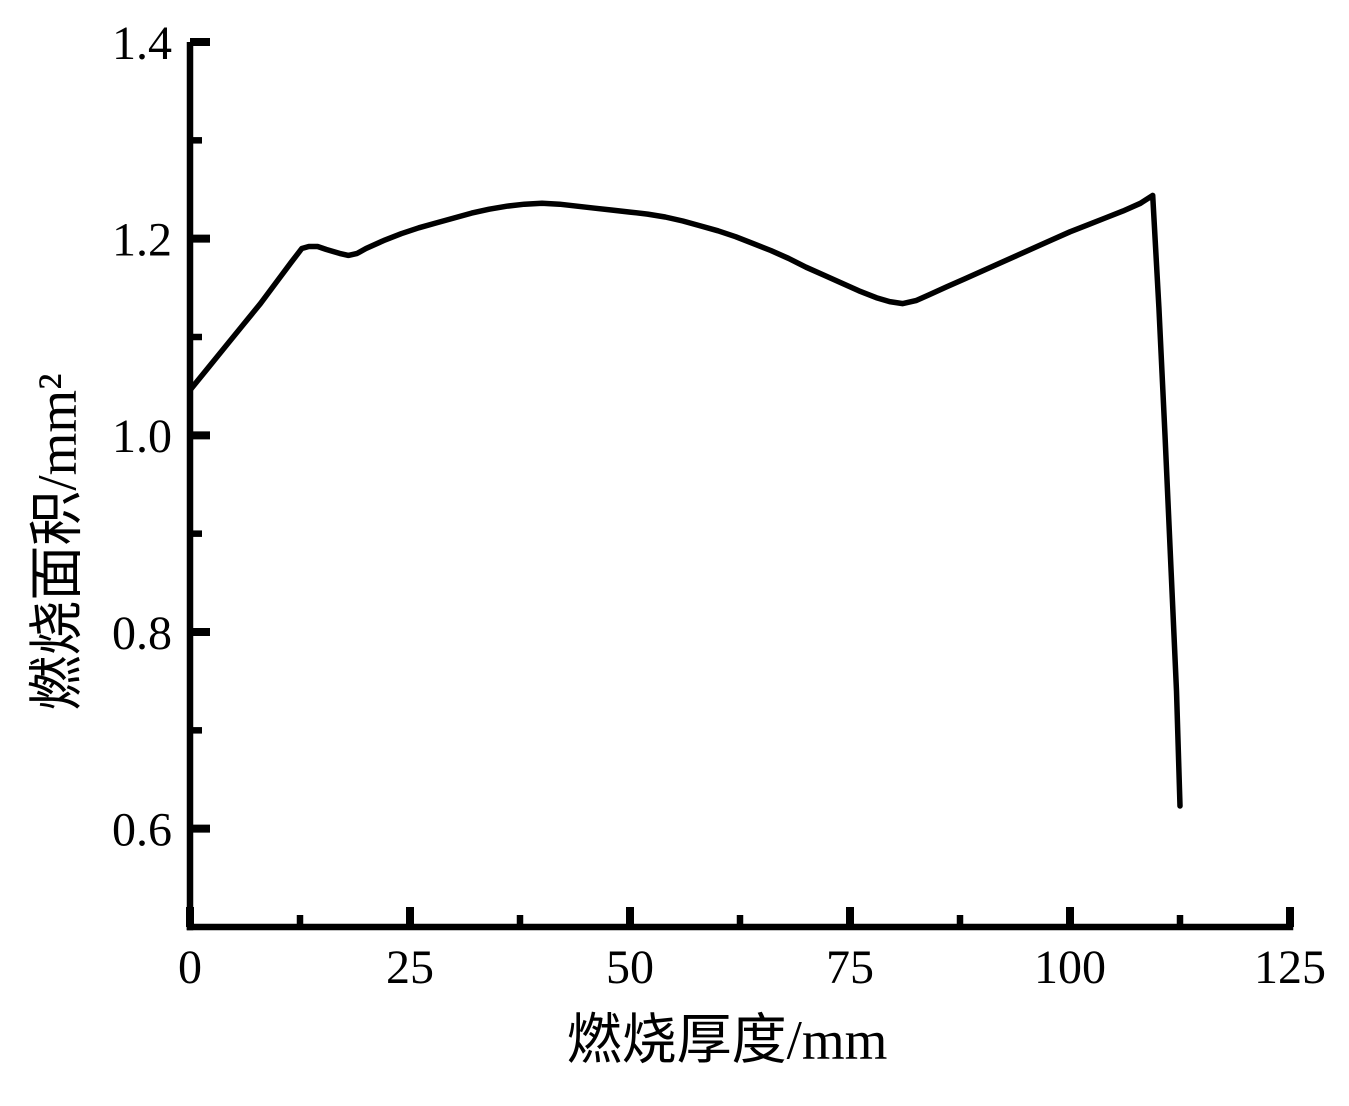 The width and height of the screenshot is (1349, 1106). I want to click on y-tick-label: 0.6, so click(142, 829).